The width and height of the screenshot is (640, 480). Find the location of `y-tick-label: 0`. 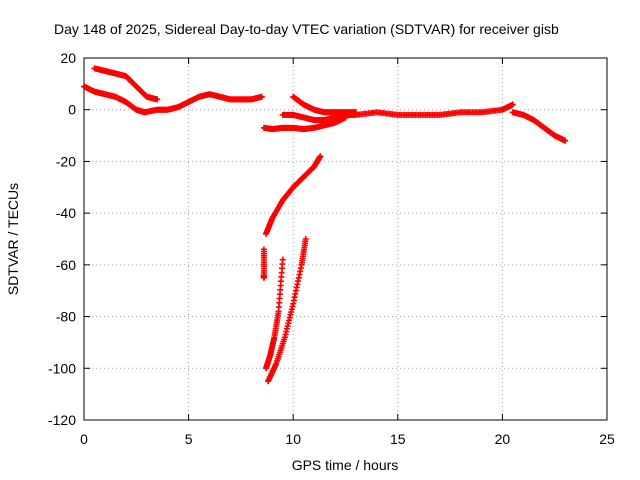

y-tick-label: 0 is located at coordinates (72, 110).